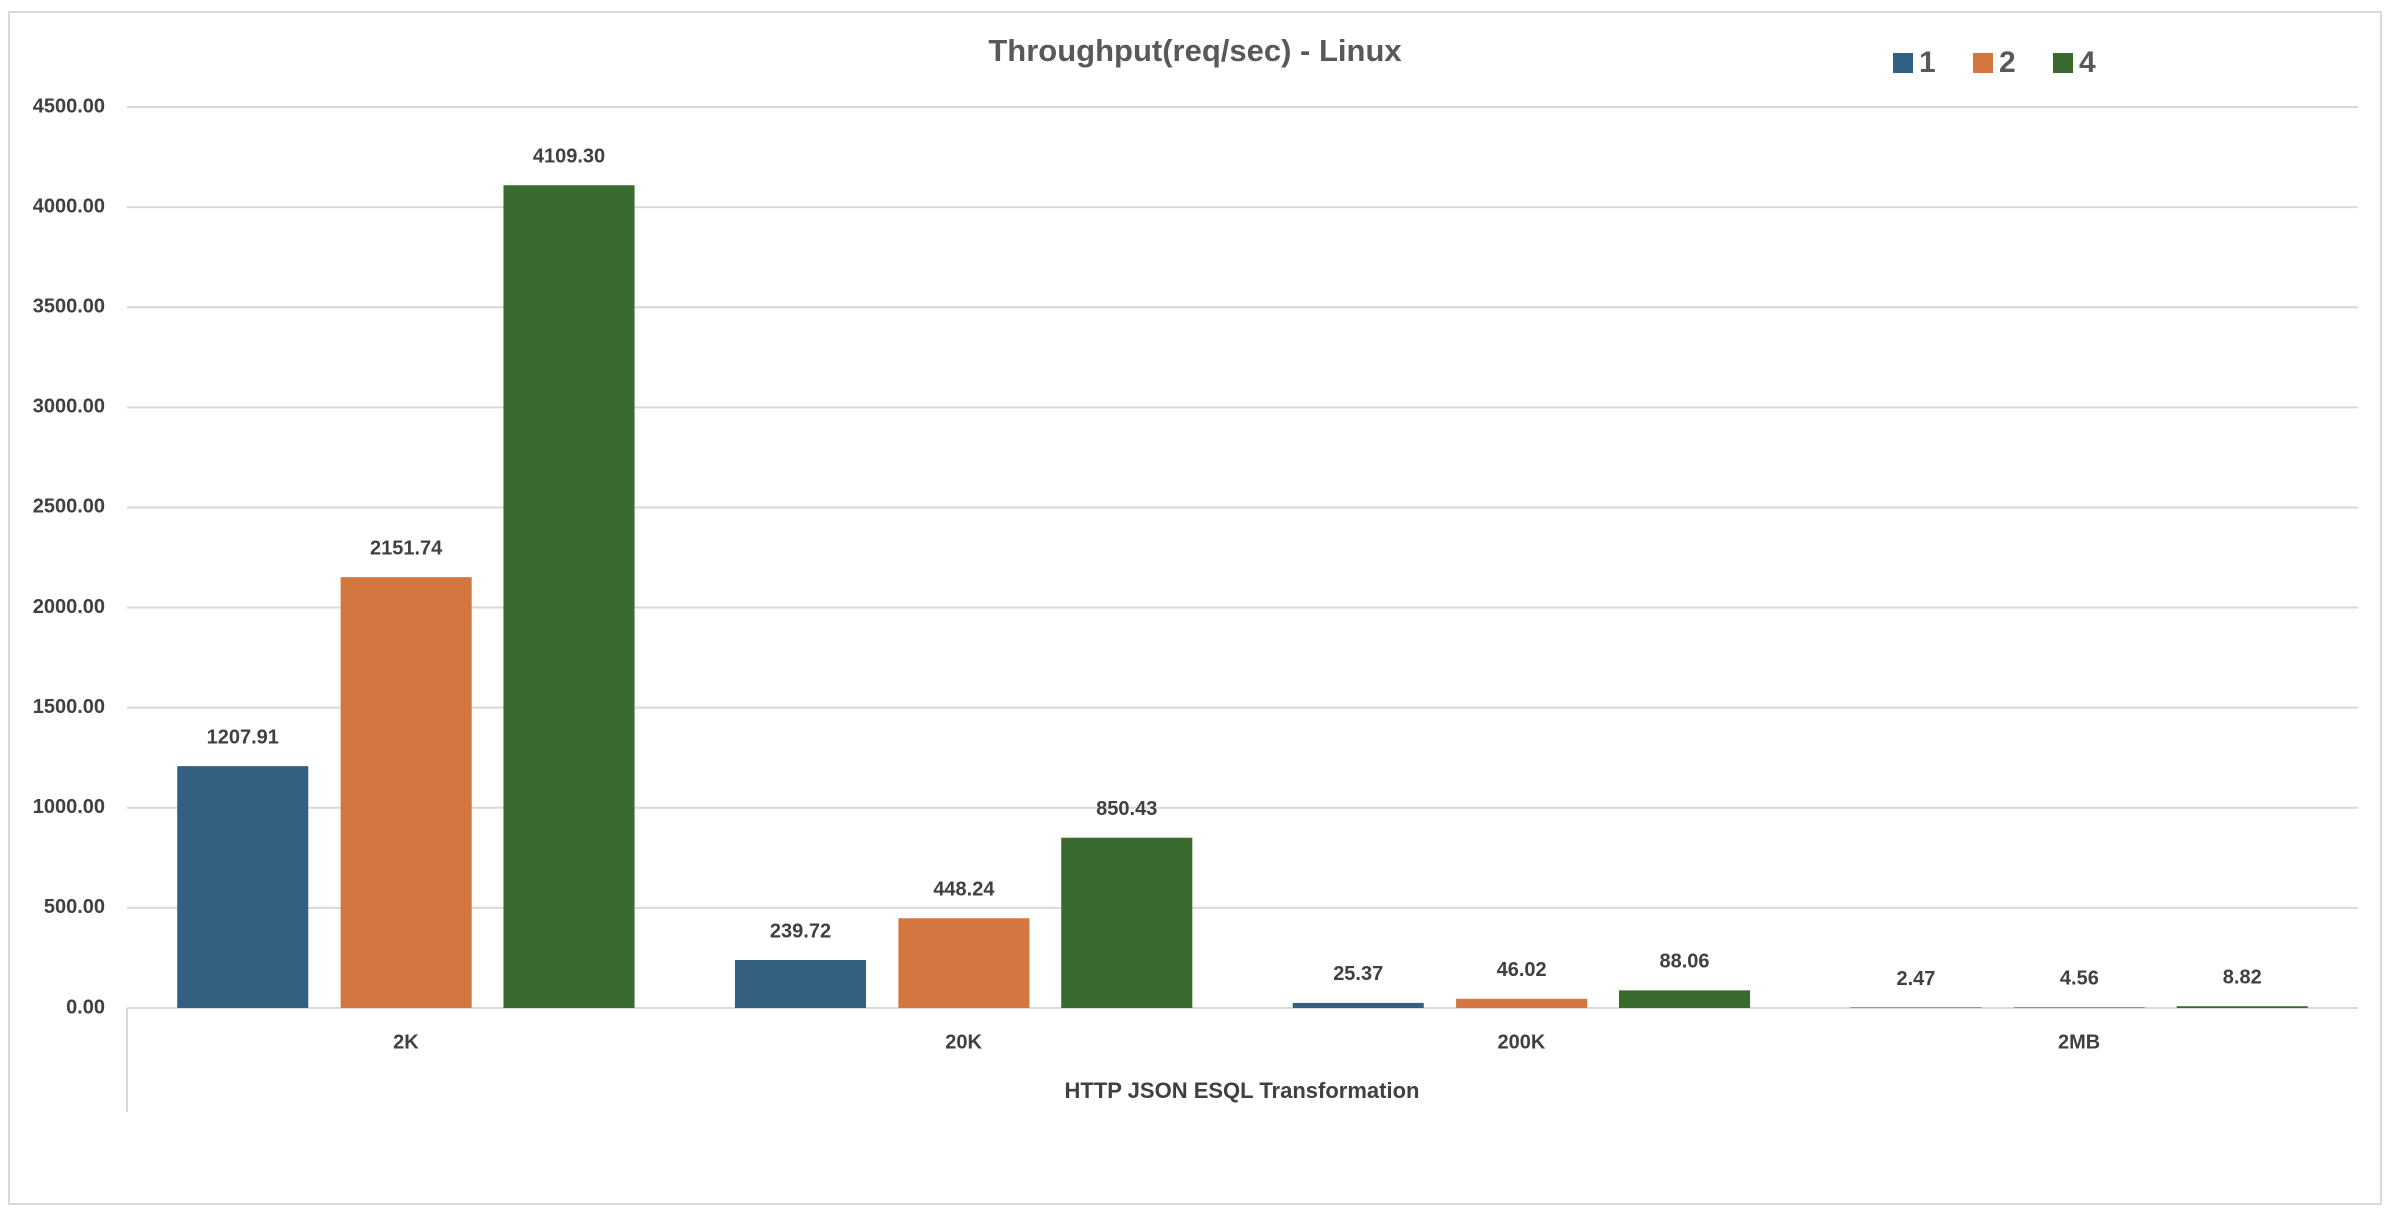 This screenshot has width=2390, height=1214. Describe the element at coordinates (1126, 809) in the screenshot. I see `data-label: 850.43` at that location.